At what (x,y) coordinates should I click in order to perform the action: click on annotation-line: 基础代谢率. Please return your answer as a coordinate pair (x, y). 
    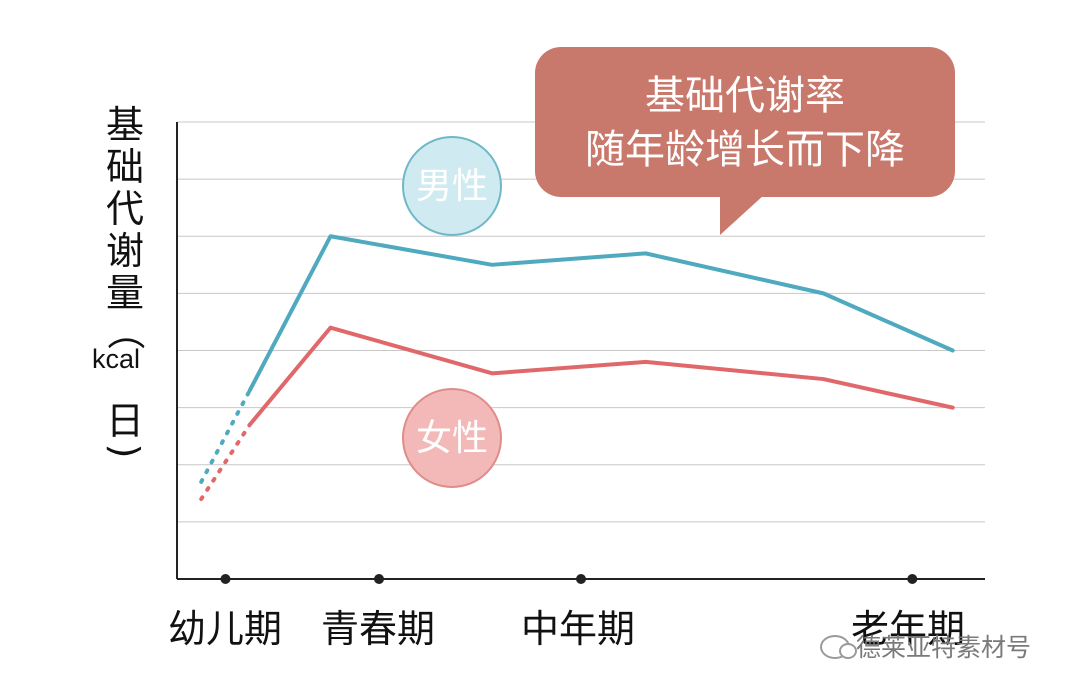
    Looking at the image, I should click on (745, 96).